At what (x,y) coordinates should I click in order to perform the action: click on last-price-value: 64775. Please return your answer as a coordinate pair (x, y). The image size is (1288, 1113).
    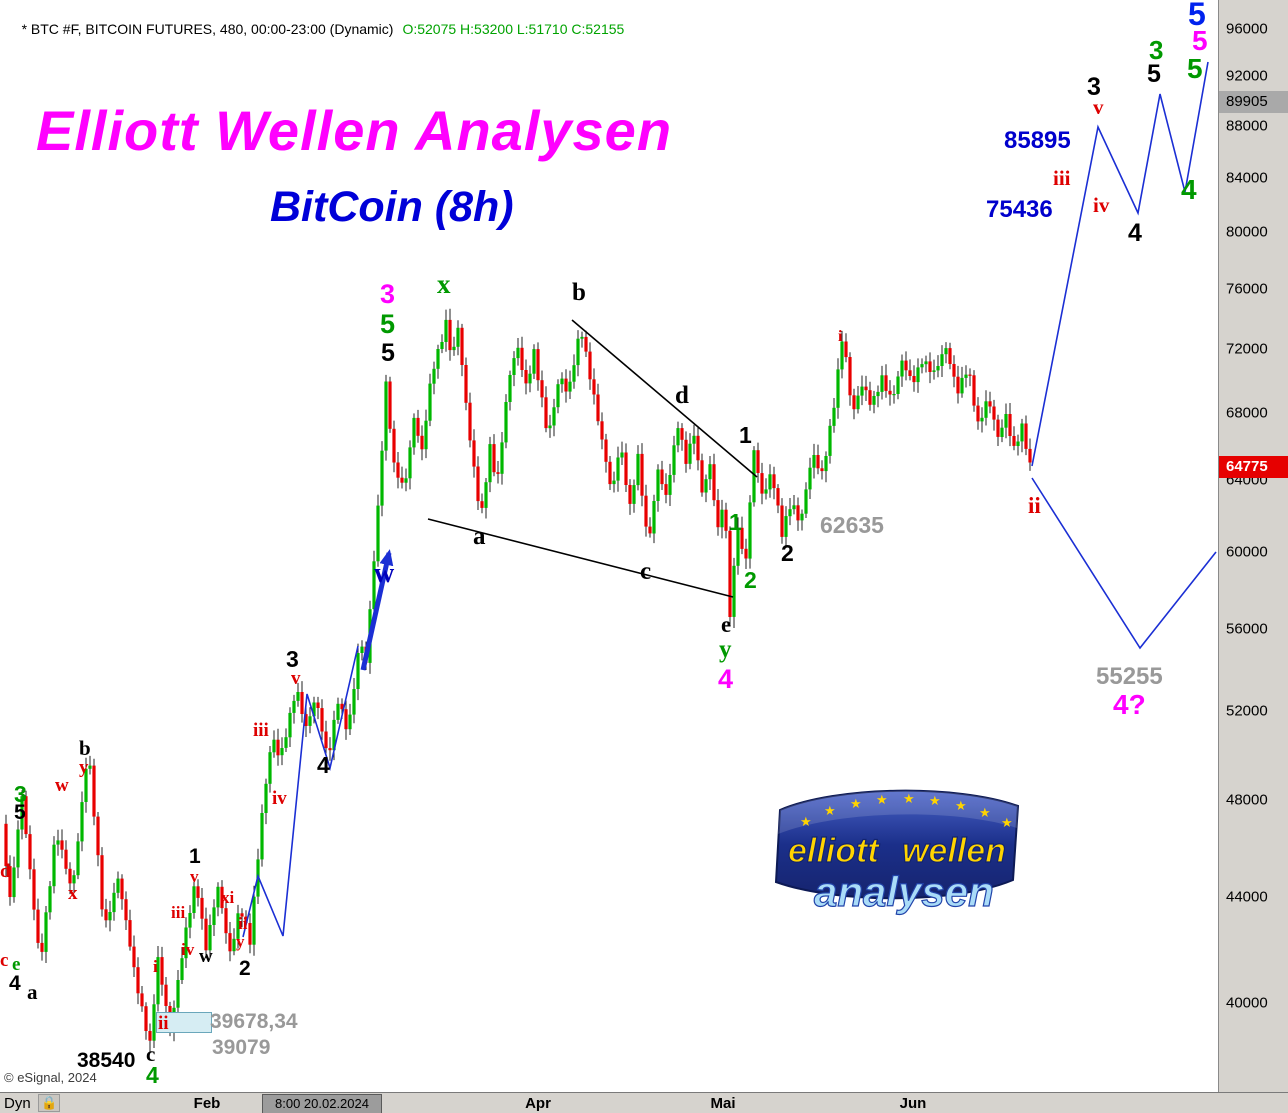
    Looking at the image, I should click on (1247, 466).